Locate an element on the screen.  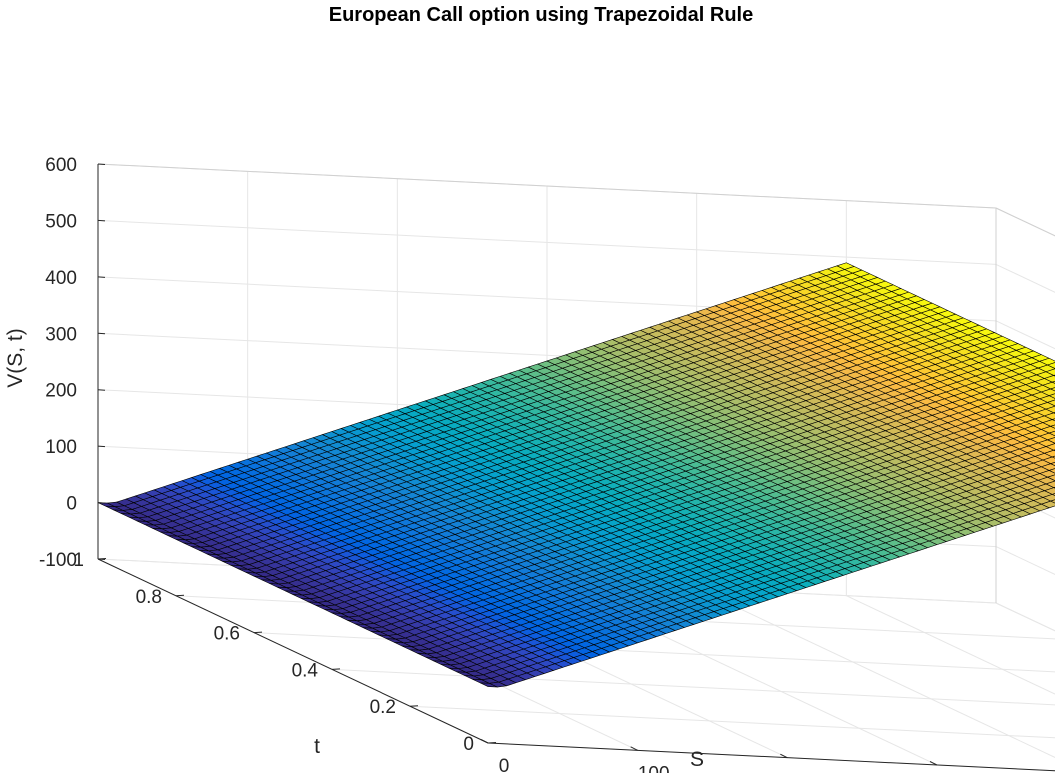
box-edge is located at coordinates (547, 186).